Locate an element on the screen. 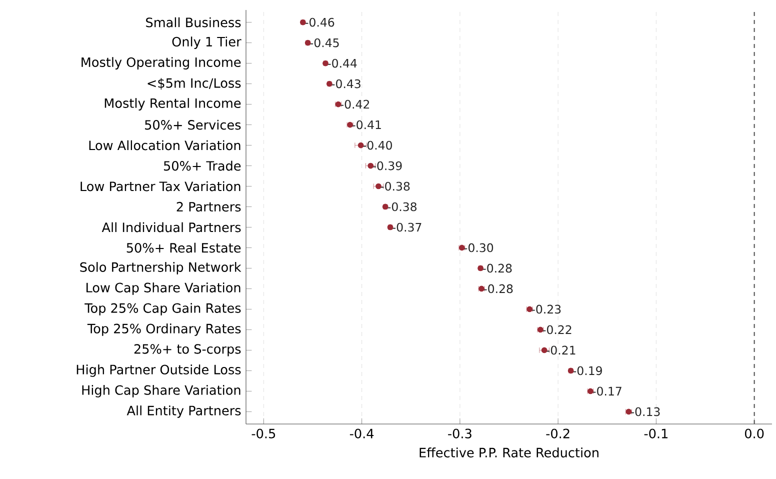 This screenshot has height=479, width=776. data-label: -0.22 is located at coordinates (557, 329).